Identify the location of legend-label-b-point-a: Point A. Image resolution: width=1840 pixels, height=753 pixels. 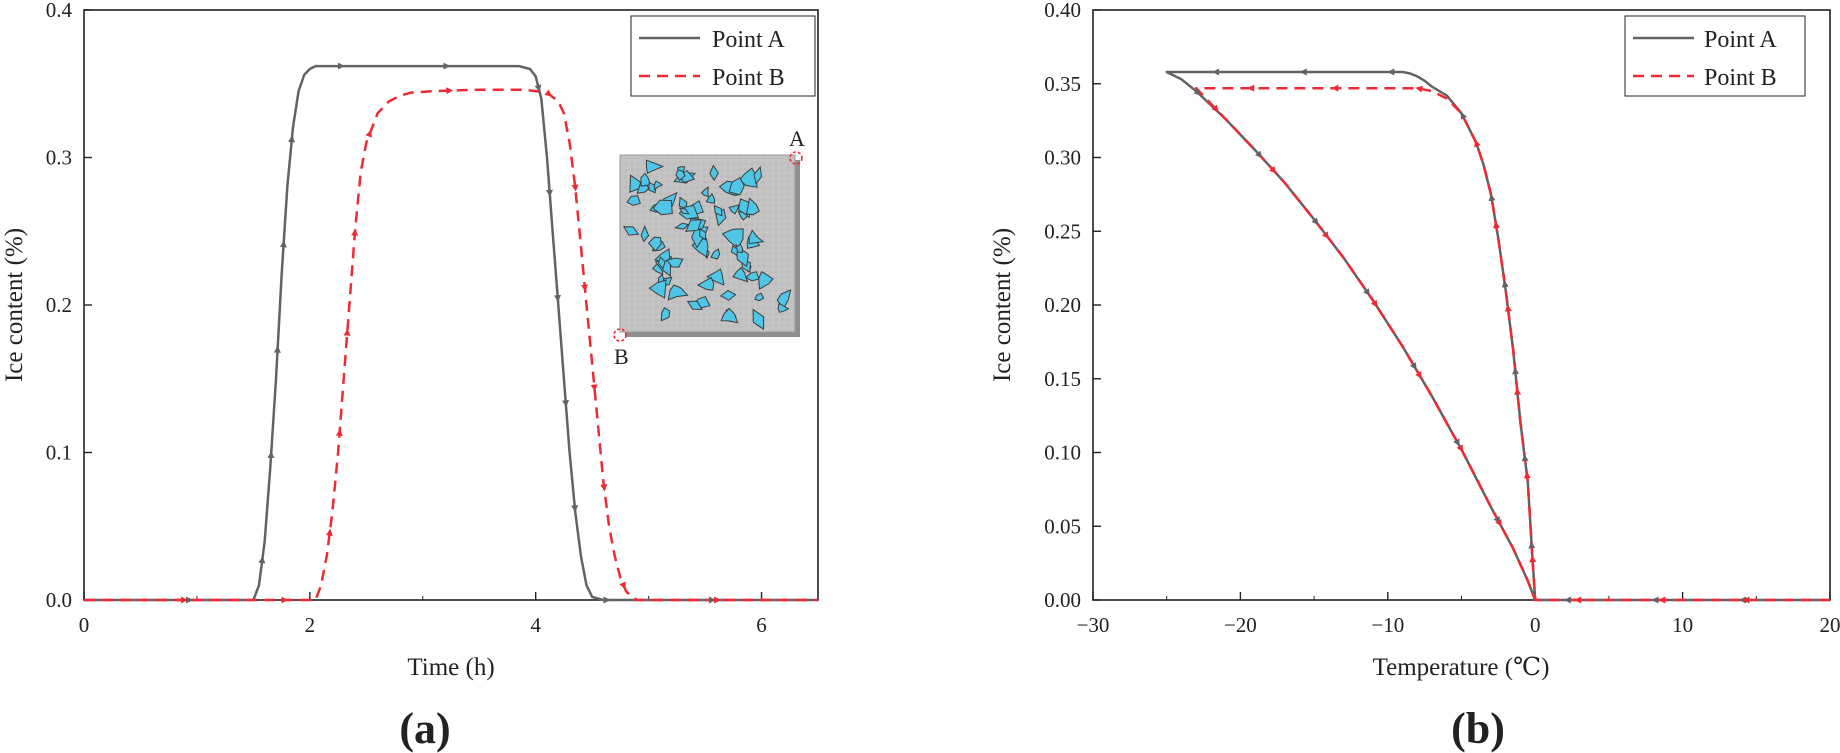
(1740, 40).